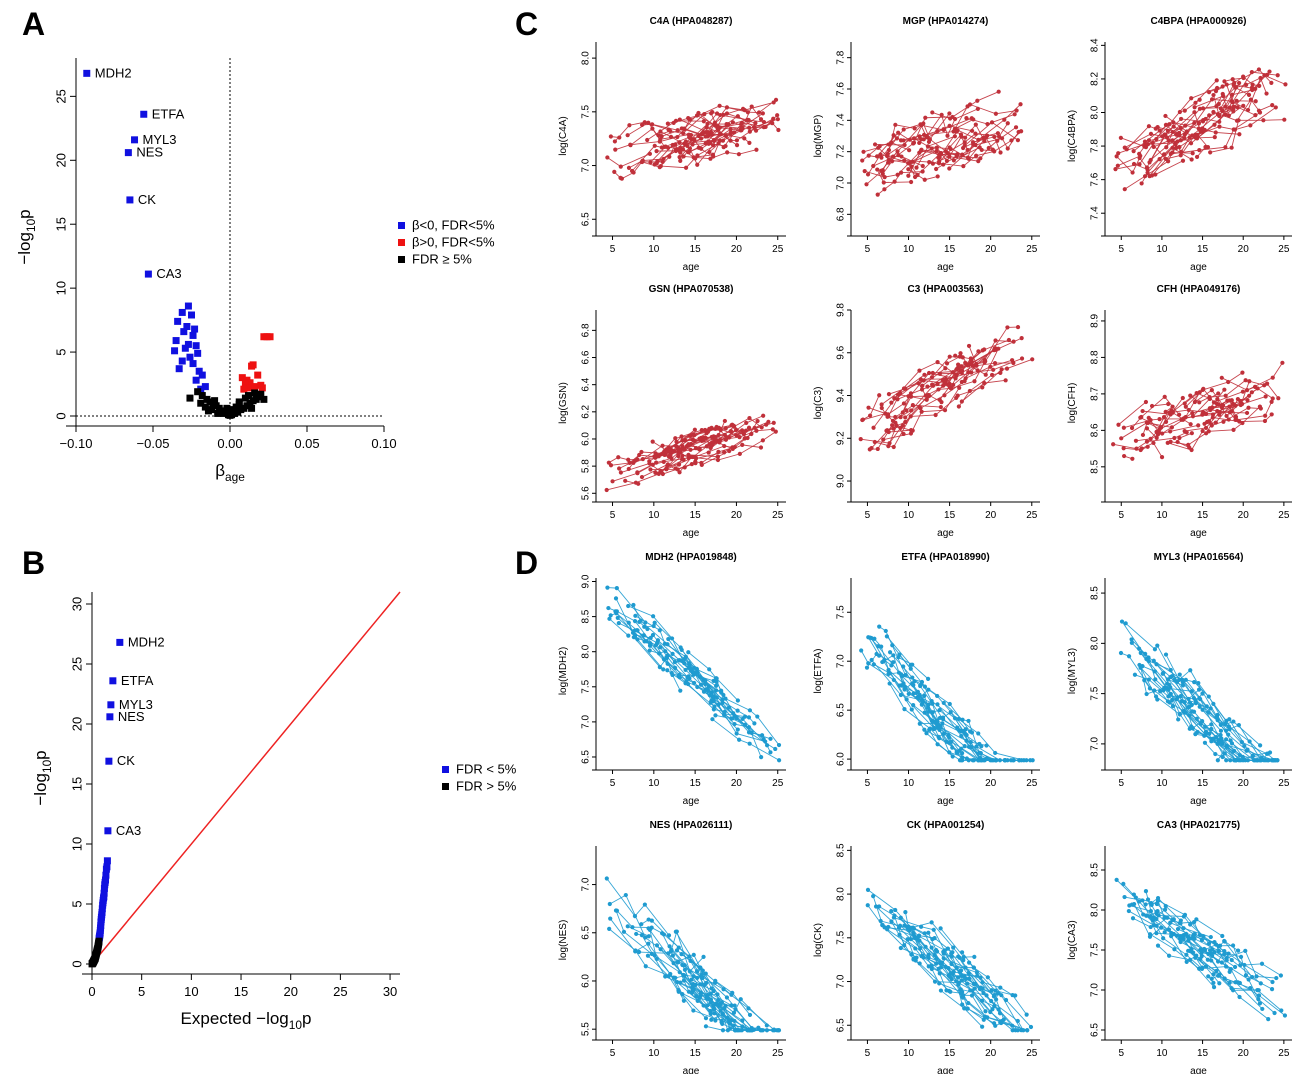 This screenshot has width=1295, height=1074. Describe the element at coordinates (586, 330) in the screenshot. I see `y-tick-label: 6.8` at that location.